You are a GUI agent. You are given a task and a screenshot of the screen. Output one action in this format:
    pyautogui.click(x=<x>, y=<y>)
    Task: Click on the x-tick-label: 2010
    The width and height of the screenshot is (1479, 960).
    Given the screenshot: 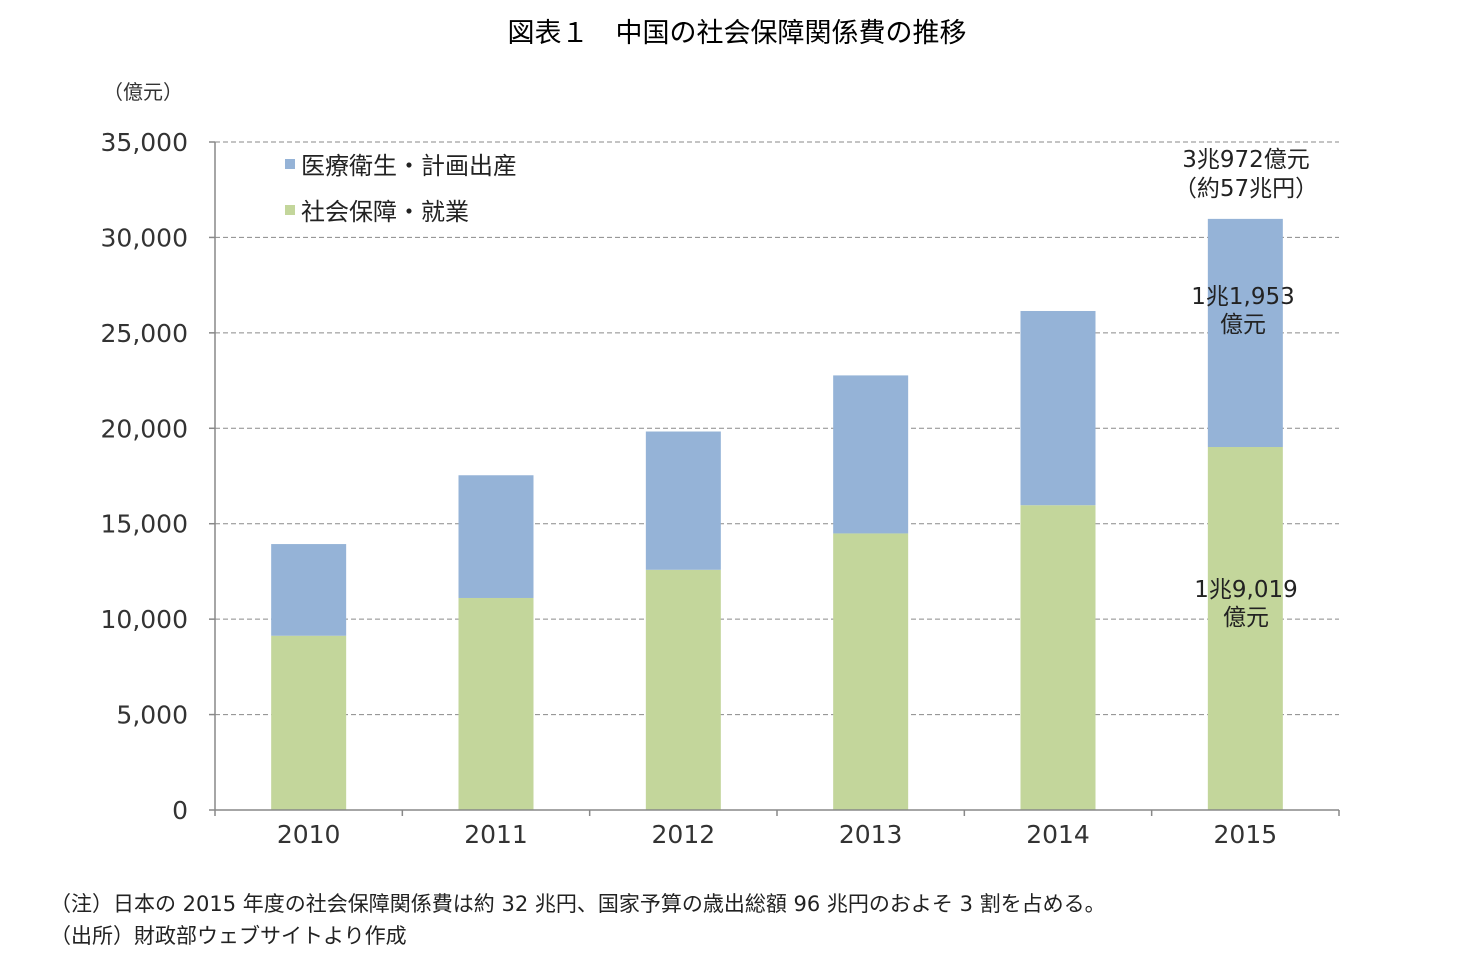 What is the action you would take?
    pyautogui.click(x=309, y=834)
    